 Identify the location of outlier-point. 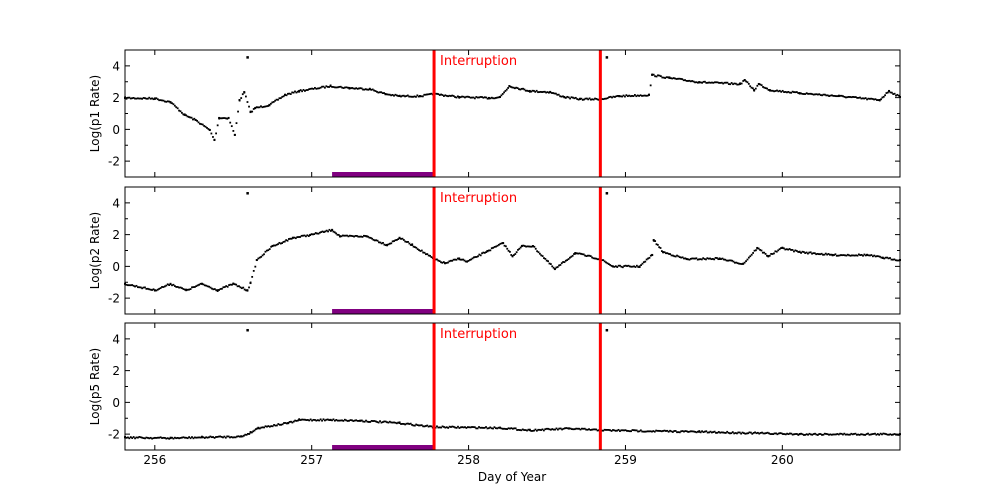
(607, 57).